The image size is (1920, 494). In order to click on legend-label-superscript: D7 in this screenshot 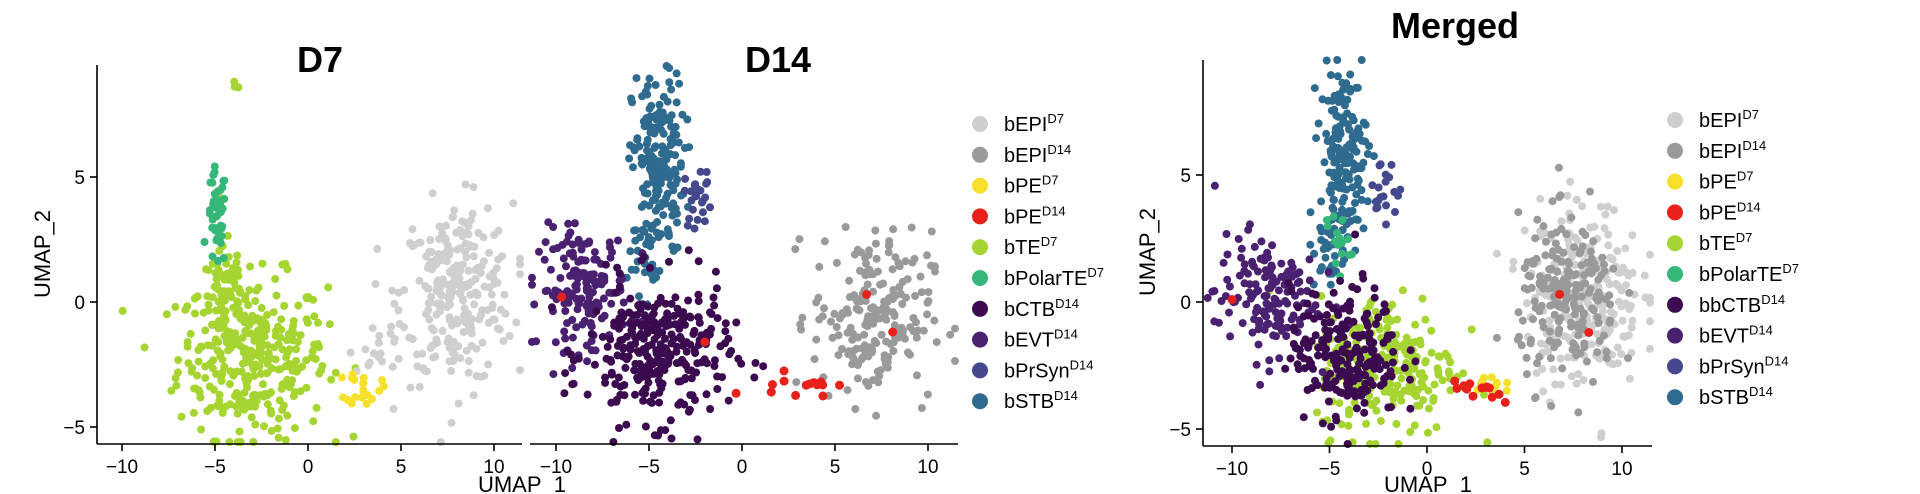, I will do `click(1095, 272)`.